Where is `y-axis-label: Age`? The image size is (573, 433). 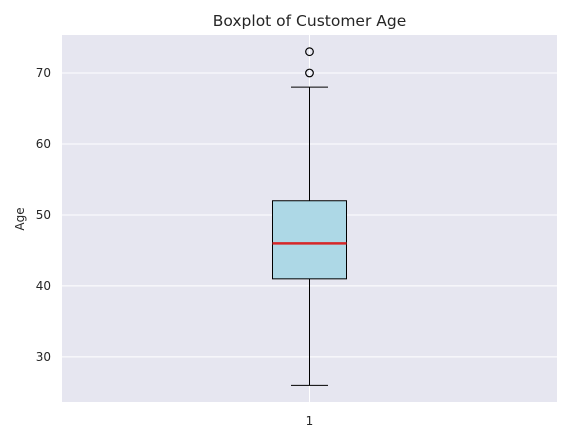
y-axis-label: Age is located at coordinates (20, 218).